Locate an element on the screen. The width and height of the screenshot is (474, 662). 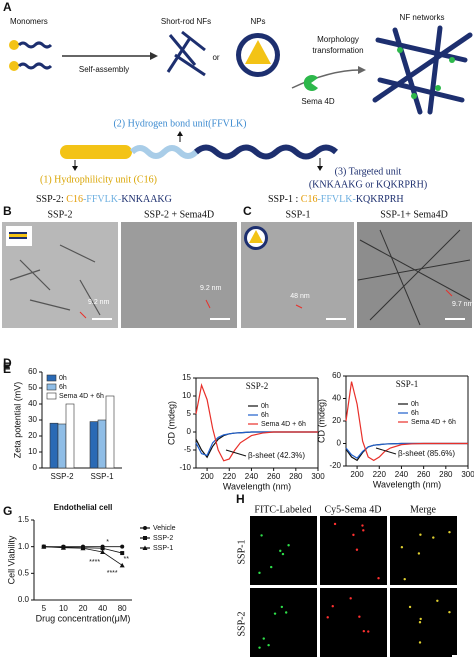
x-tick-label: 220 is located at coordinates (230, 476).